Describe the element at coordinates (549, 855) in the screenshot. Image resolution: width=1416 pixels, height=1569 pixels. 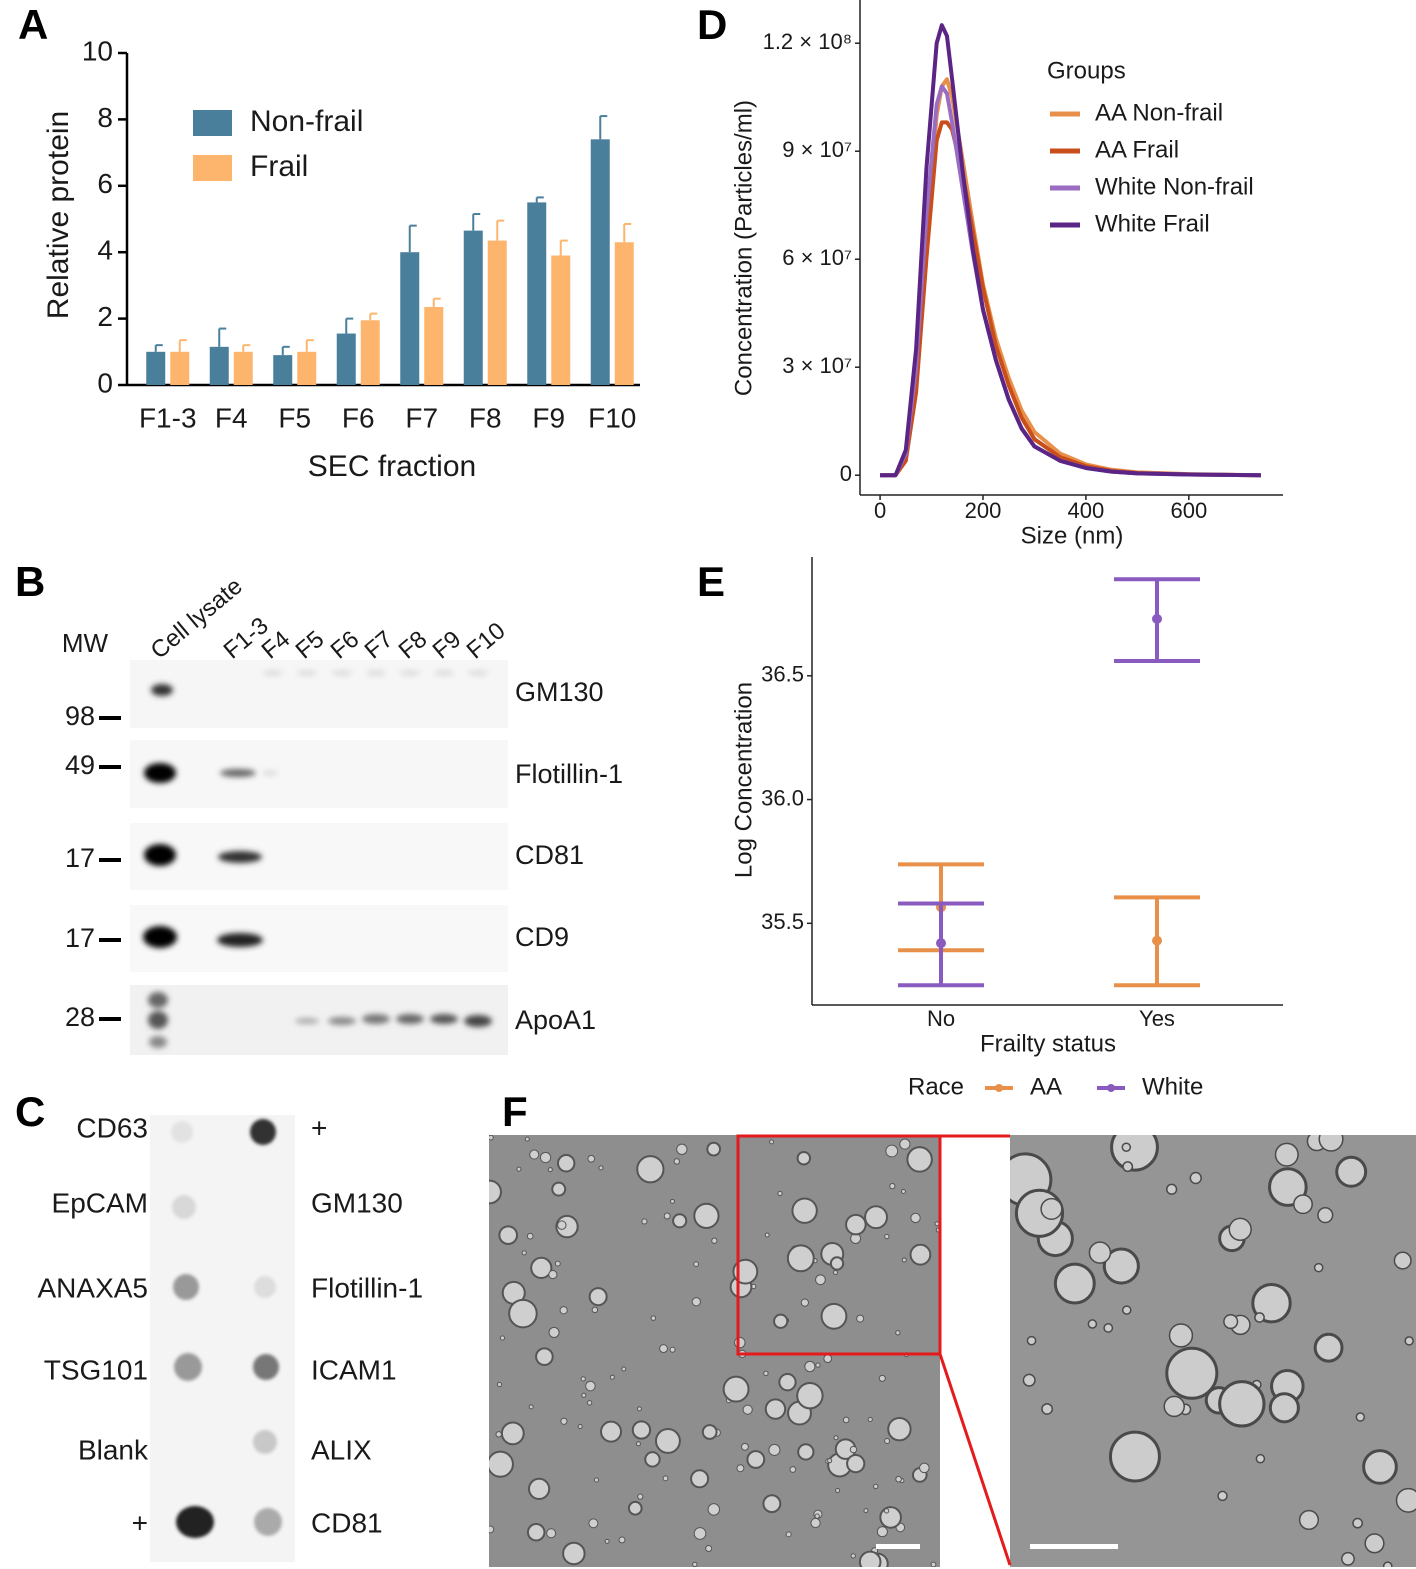
I see `protein-label: CD81` at that location.